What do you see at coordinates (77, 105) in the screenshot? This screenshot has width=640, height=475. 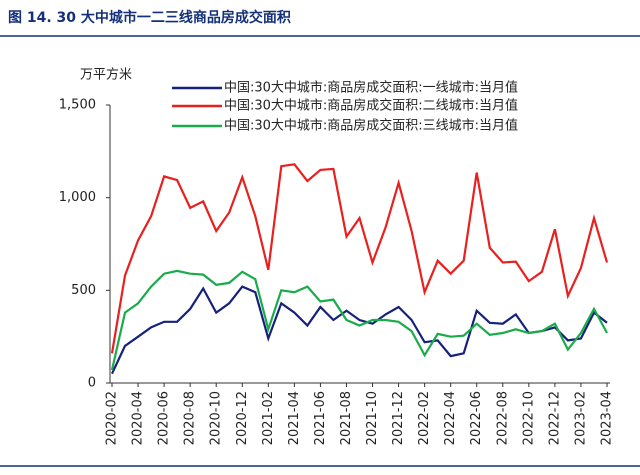 I see `y-tick-label: 1,500` at bounding box center [77, 105].